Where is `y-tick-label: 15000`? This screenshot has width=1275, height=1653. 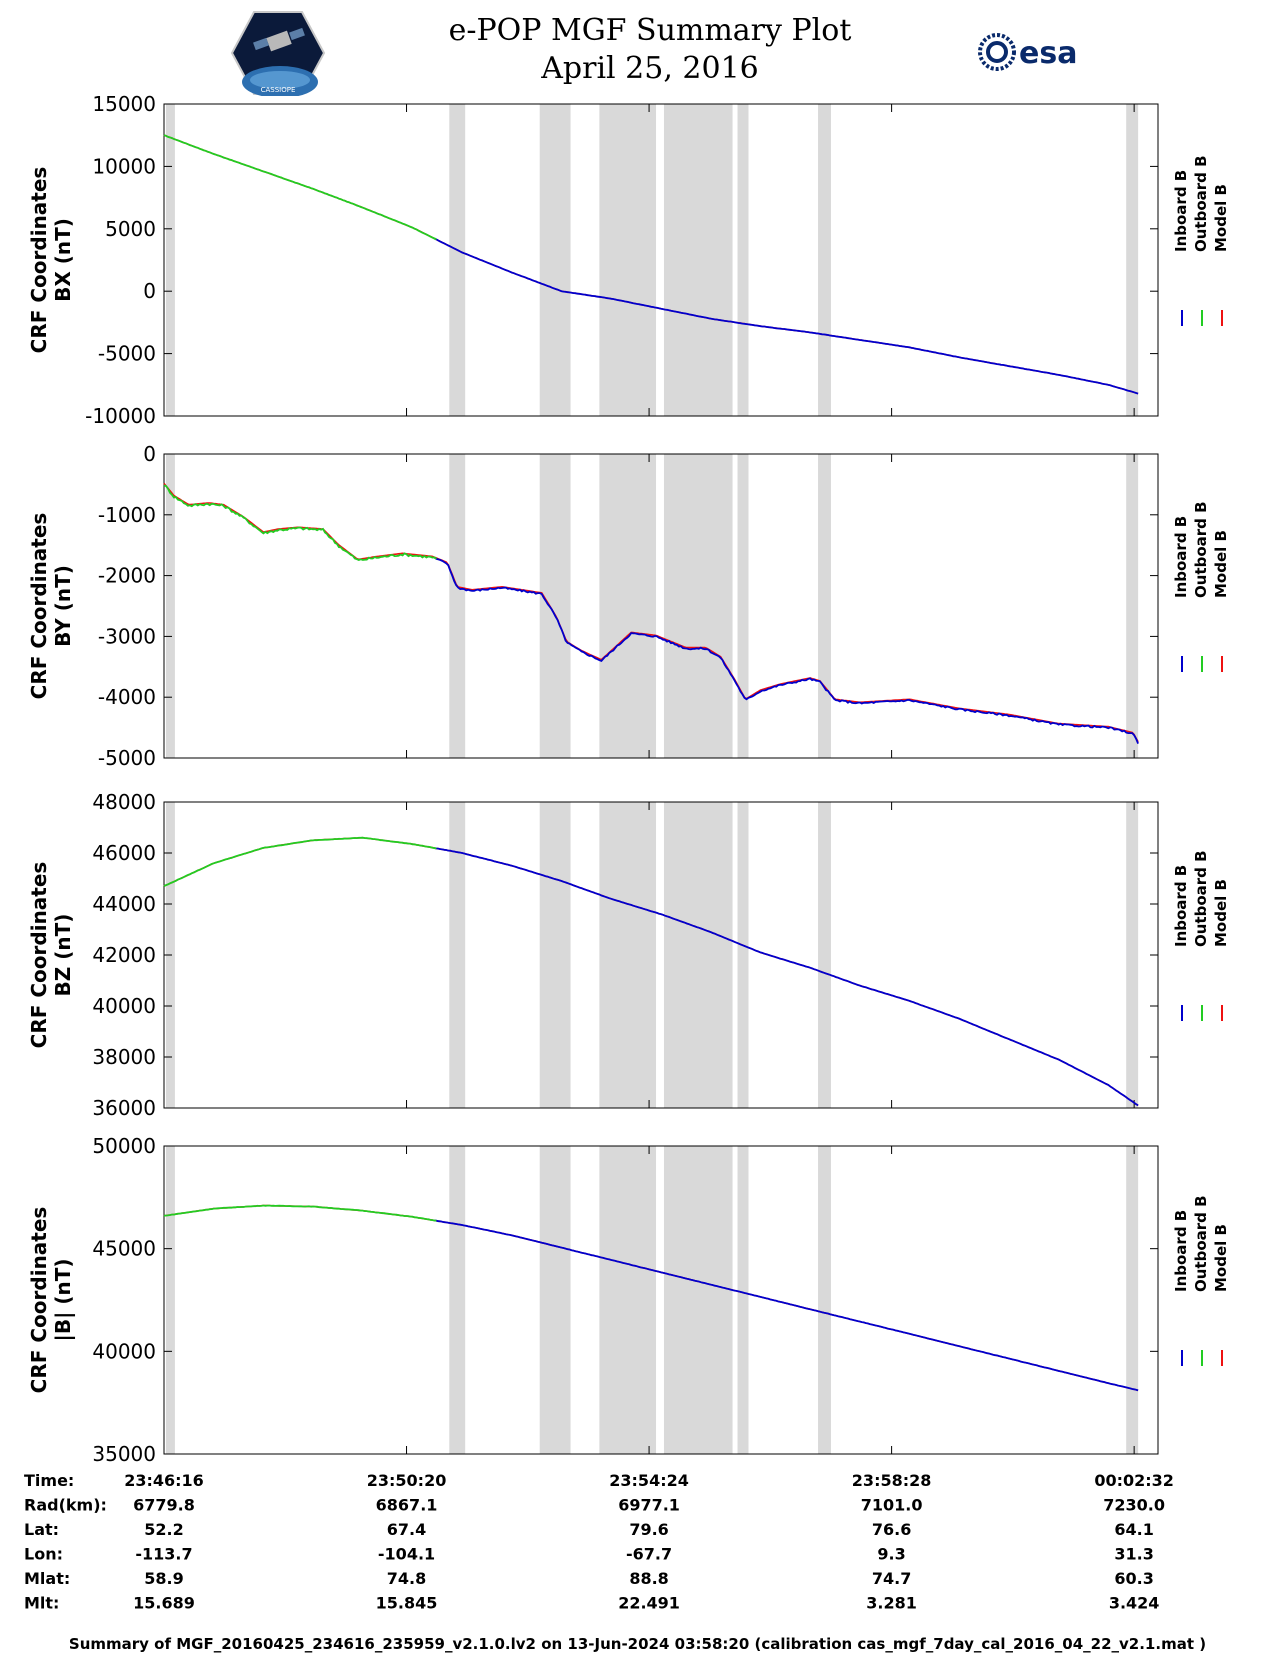
y-tick-label: 15000 is located at coordinates (124, 104).